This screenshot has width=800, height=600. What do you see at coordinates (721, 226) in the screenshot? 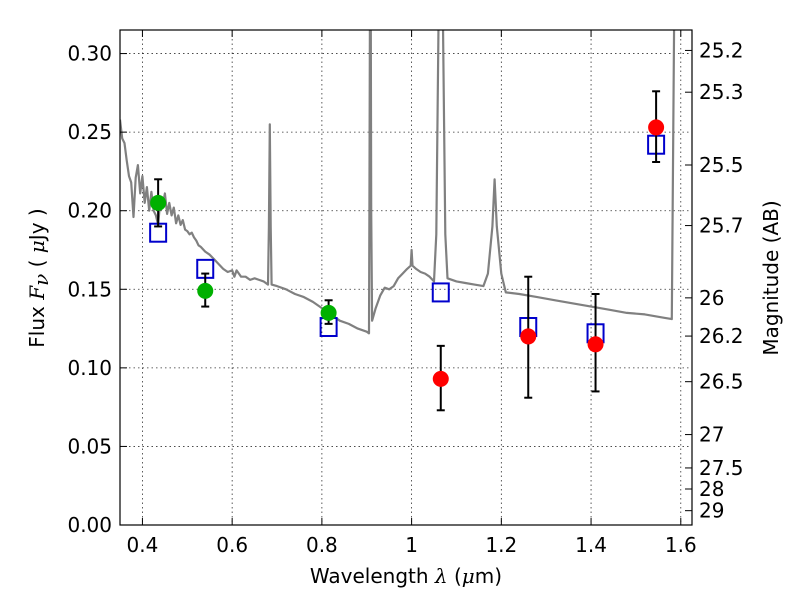
I see `magnitude-tick-label: 25.7` at bounding box center [721, 226].